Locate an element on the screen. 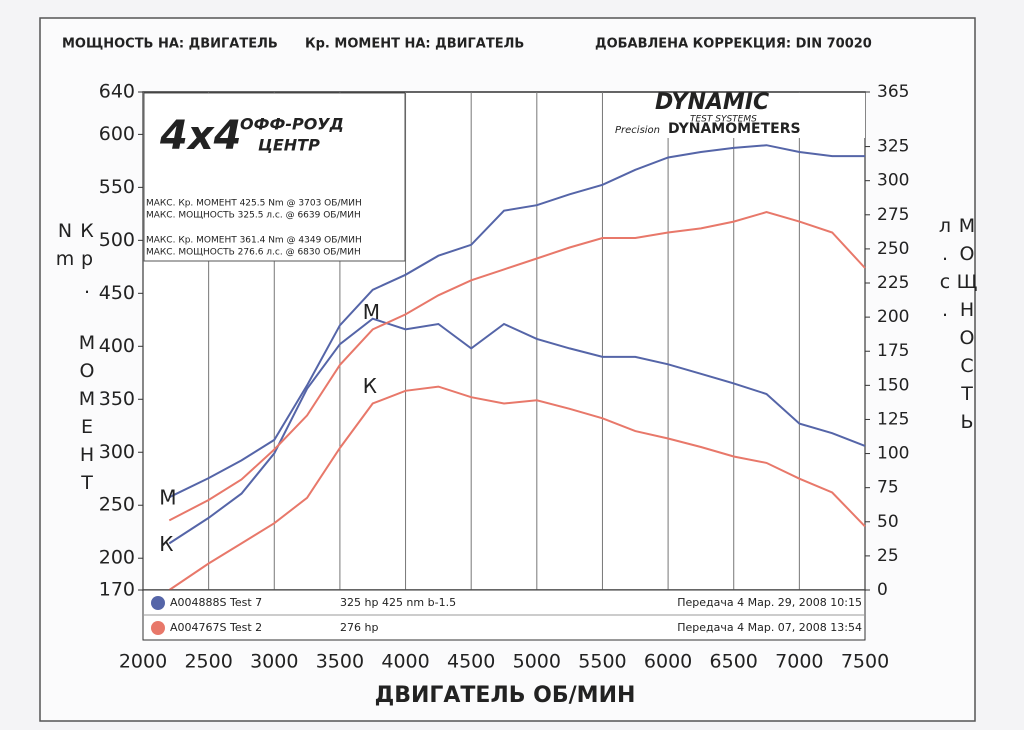 The width and height of the screenshot is (1024, 730). y-tick-label: 550 is located at coordinates (117, 187).